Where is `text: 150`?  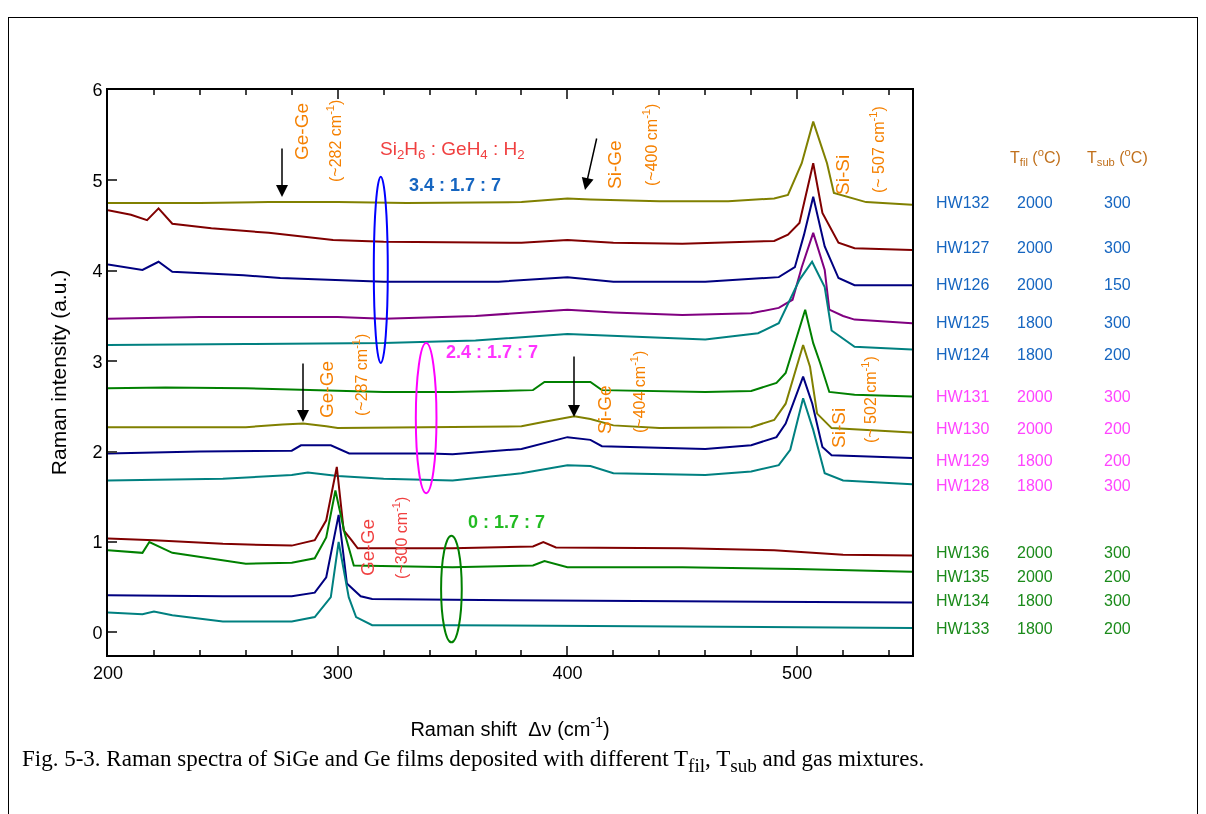 text: 150 is located at coordinates (1117, 284).